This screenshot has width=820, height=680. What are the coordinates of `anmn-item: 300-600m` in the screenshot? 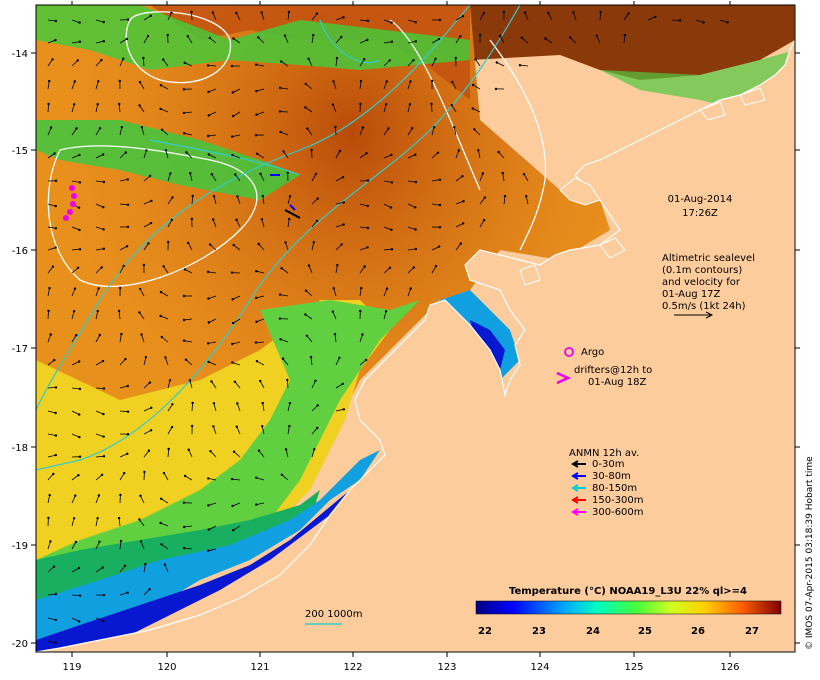 It's located at (607, 512).